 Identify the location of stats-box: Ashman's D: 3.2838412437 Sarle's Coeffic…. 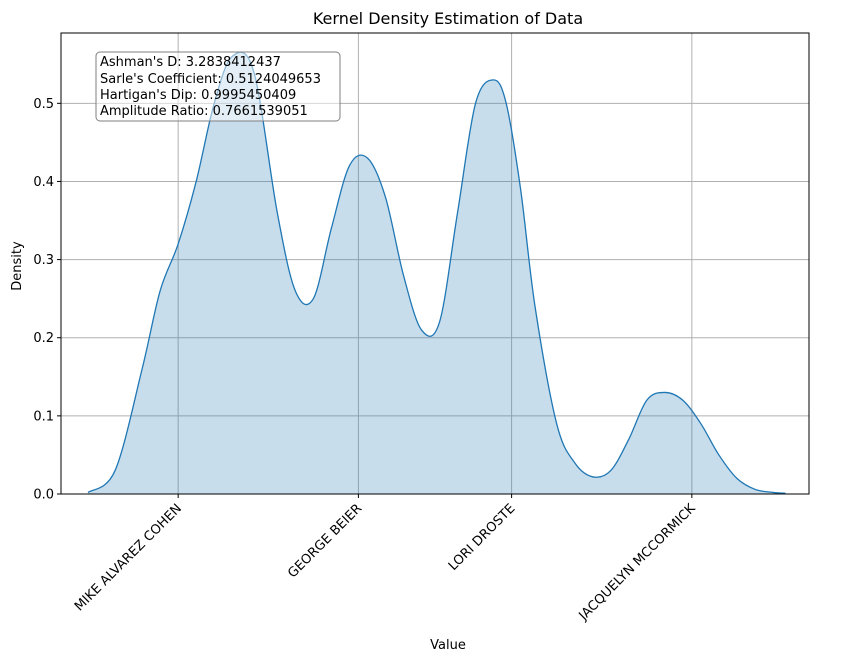
(218, 86).